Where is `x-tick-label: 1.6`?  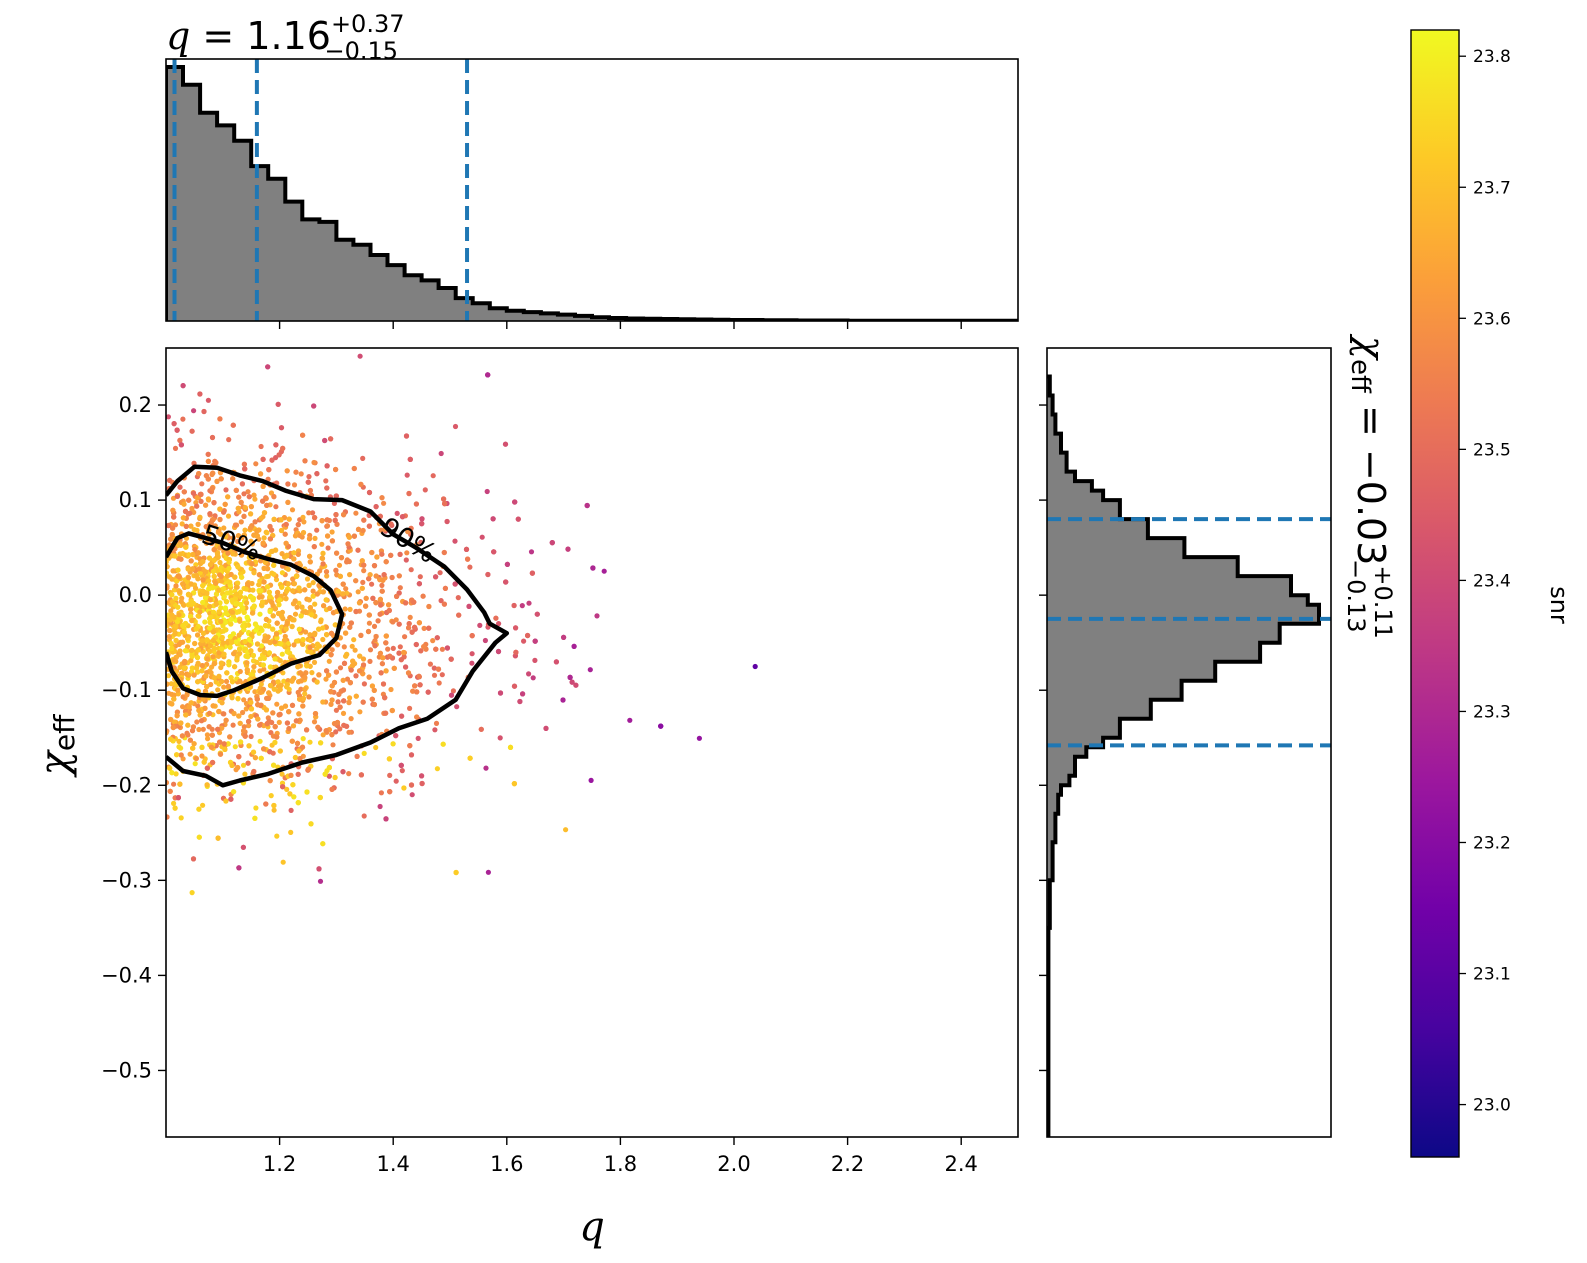 x-tick-label: 1.6 is located at coordinates (506, 1164).